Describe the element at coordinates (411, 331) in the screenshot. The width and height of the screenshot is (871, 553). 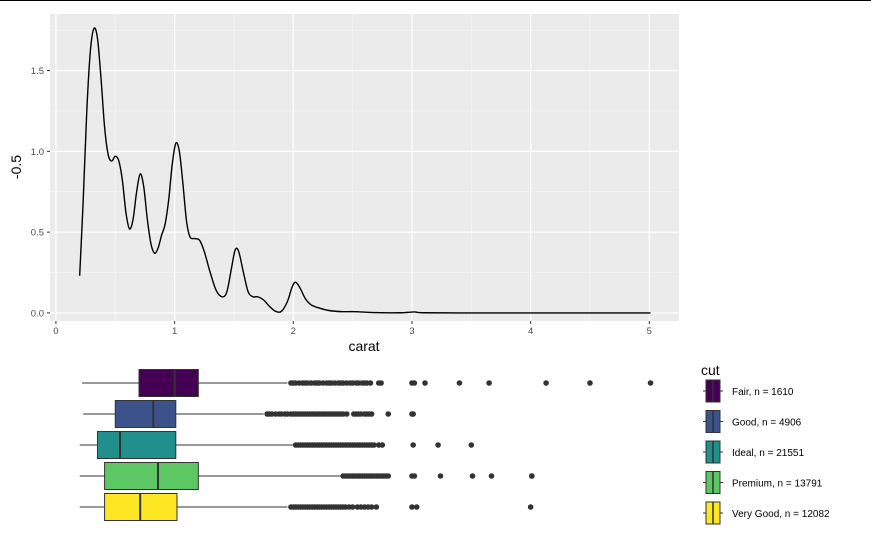
I see `x-tick-label: 3` at that location.